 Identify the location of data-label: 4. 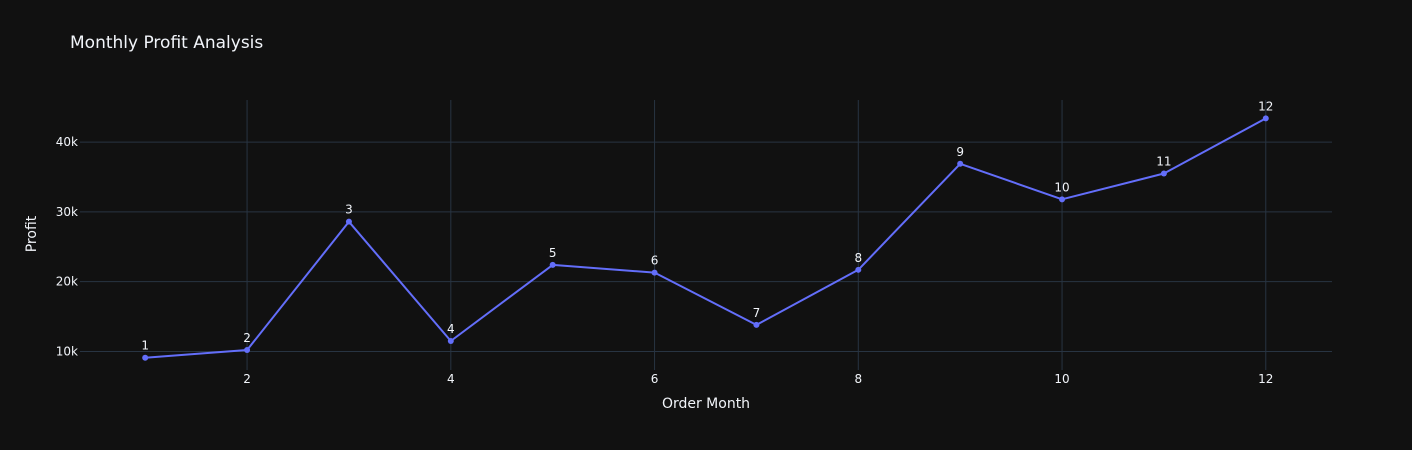
(451, 329).